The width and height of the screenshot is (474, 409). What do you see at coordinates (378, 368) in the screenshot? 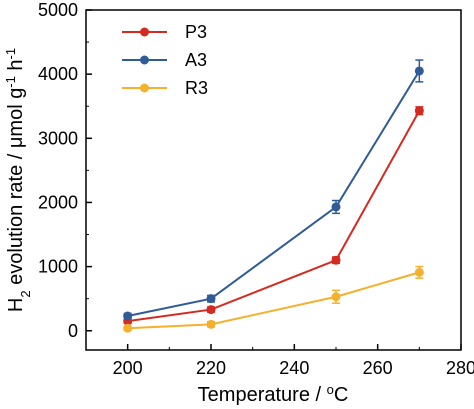
I see `x-tick-label: 260` at bounding box center [378, 368].